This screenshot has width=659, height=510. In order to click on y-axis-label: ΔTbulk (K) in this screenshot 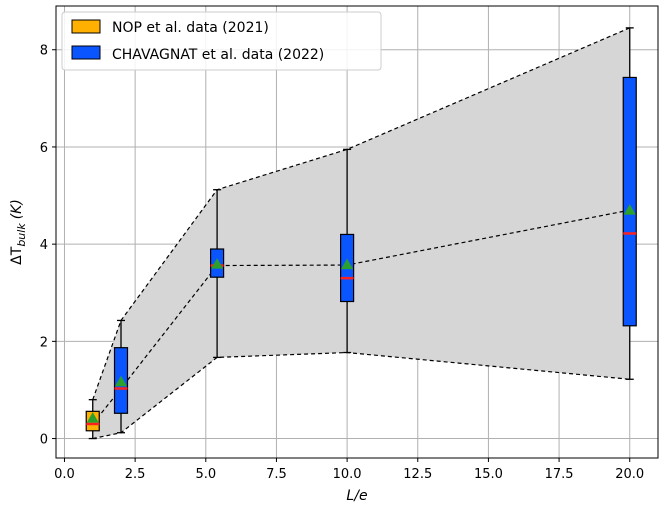, I will do `click(18, 232)`.